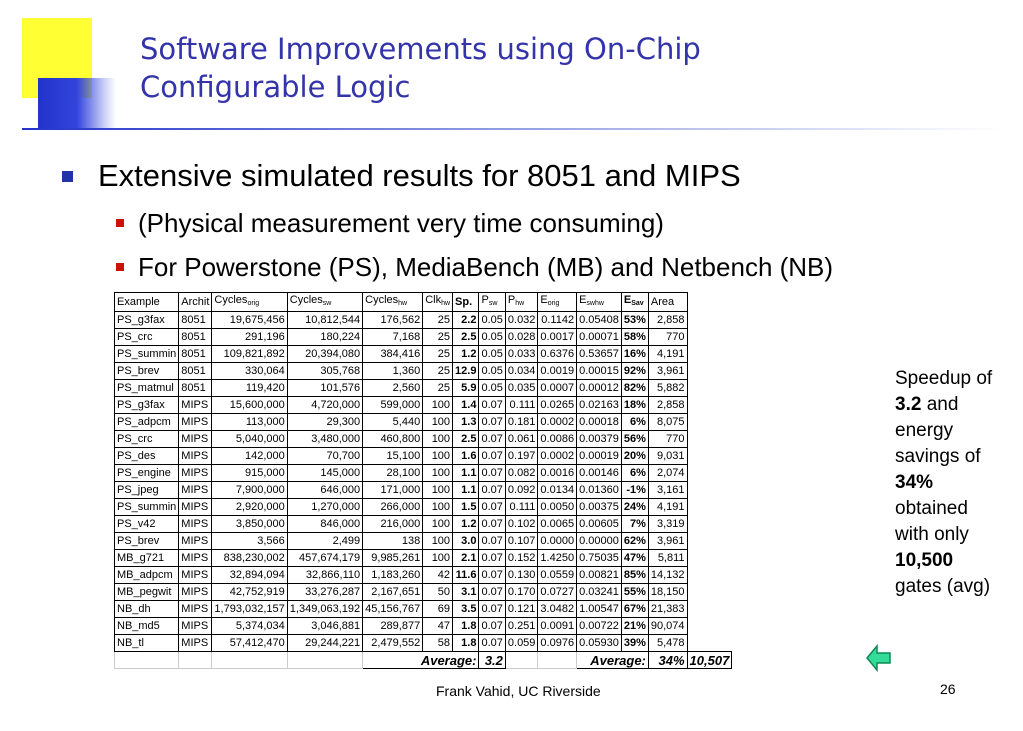 This screenshot has height=731, width=1023. What do you see at coordinates (662, 301) in the screenshot?
I see `column-header-label: Area` at bounding box center [662, 301].